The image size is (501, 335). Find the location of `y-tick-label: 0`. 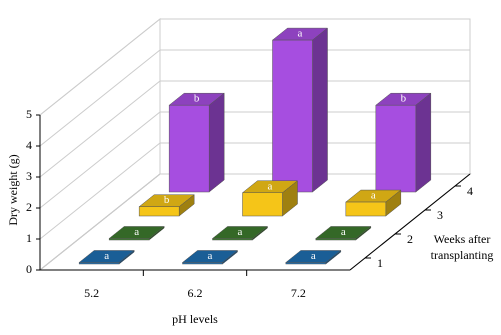

y-tick-label: 0 is located at coordinates (29, 269).